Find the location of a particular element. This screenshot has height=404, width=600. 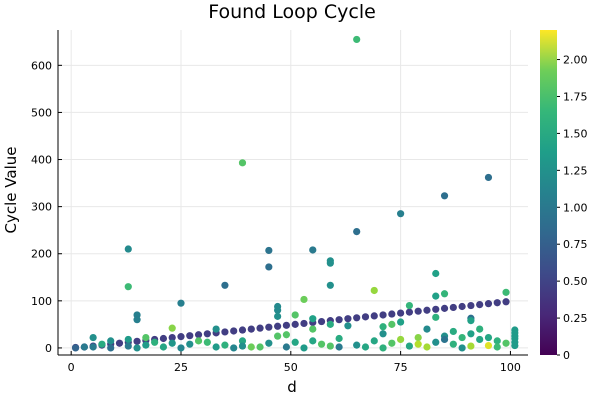

x-axis-label: d is located at coordinates (292, 387).